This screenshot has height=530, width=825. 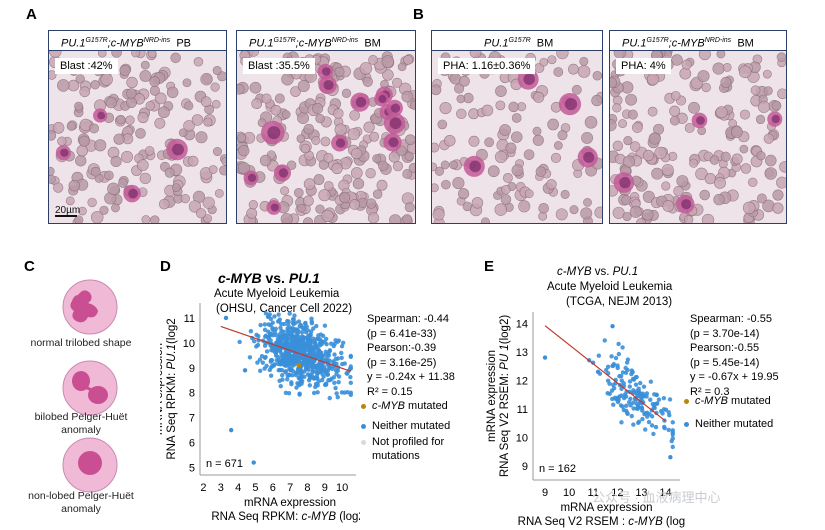 I want to click on y-tick-label: 8, so click(x=192, y=394).